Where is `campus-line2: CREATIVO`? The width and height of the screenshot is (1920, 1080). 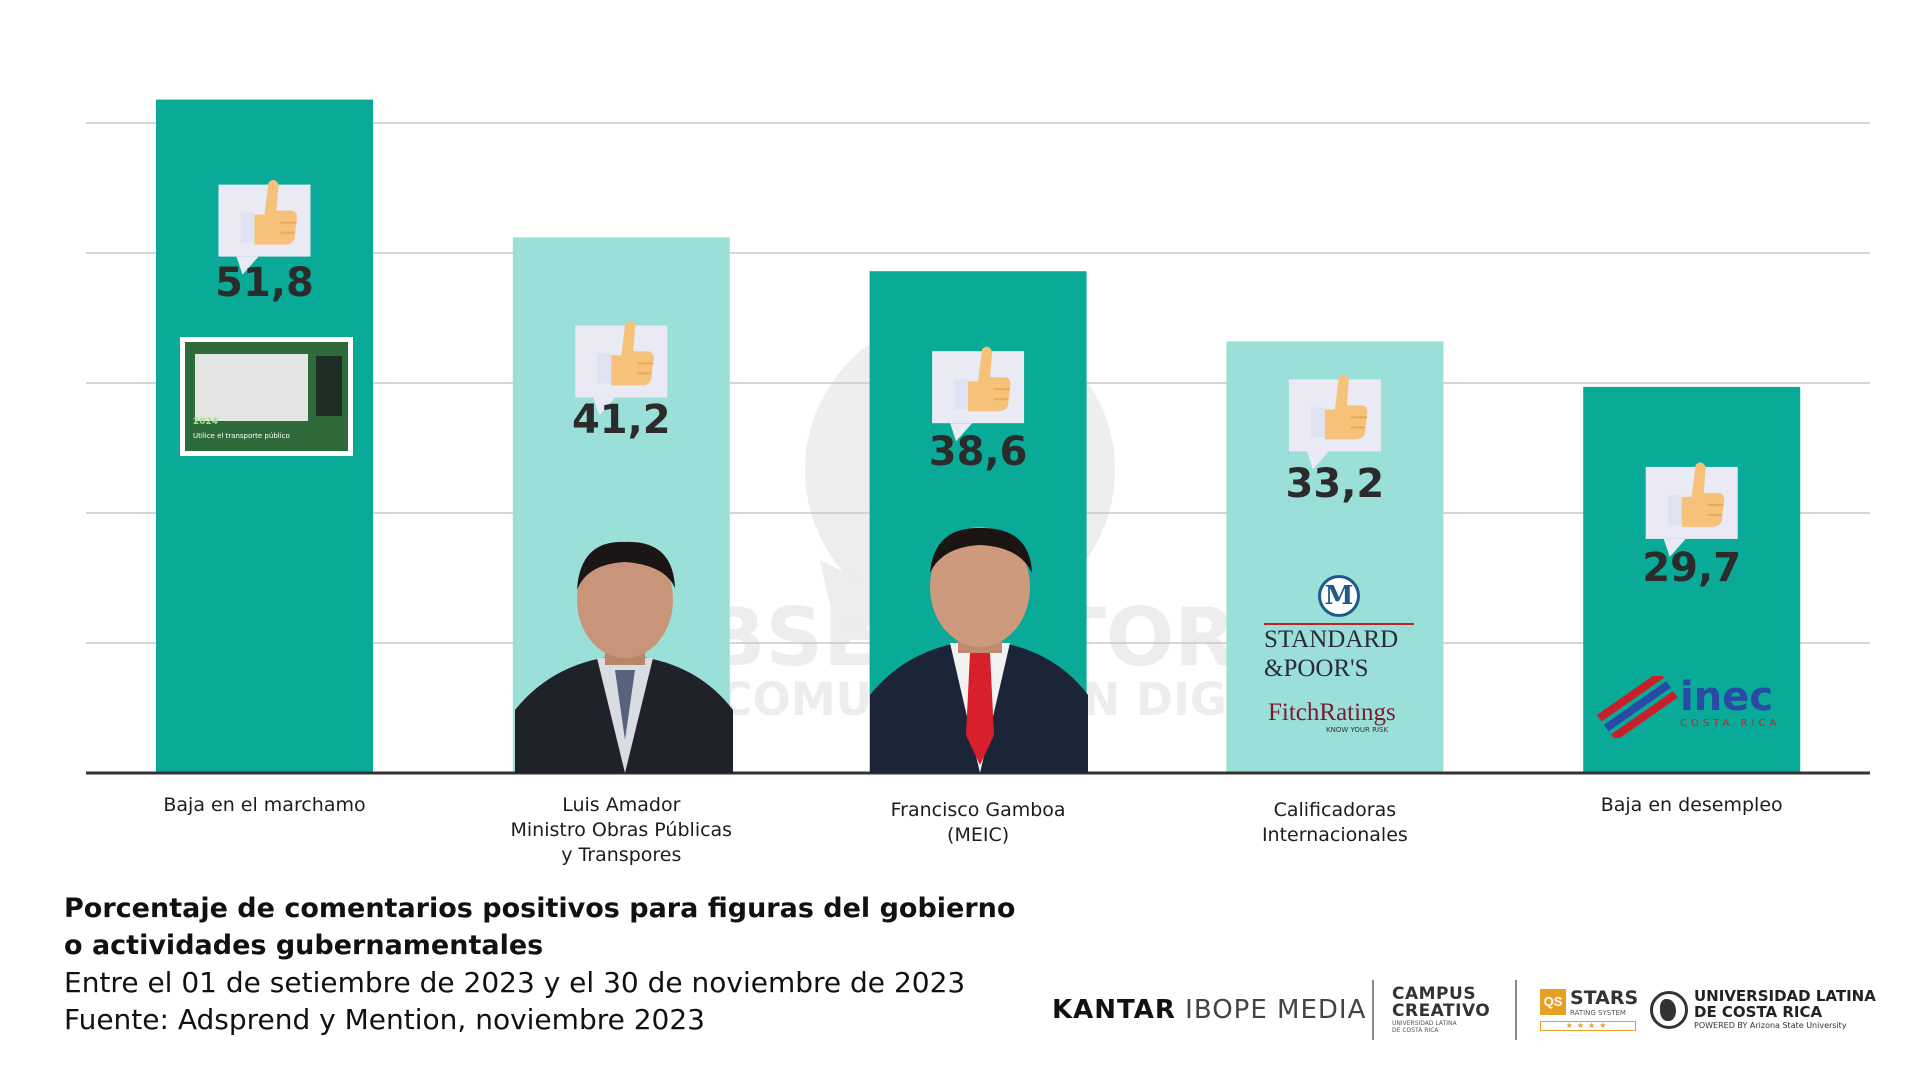 campus-line2: CREATIVO is located at coordinates (1441, 1011).